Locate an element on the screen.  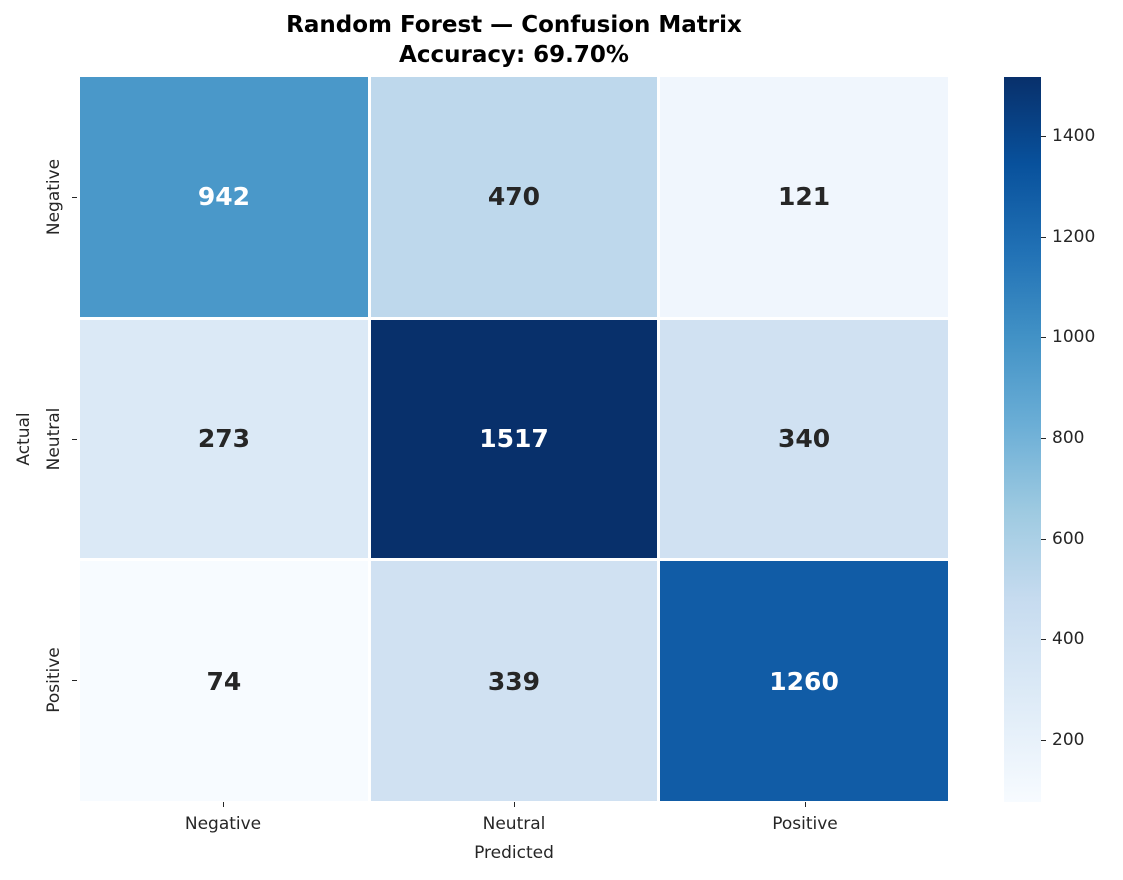
x-axis-label: Predicted is located at coordinates (514, 853).